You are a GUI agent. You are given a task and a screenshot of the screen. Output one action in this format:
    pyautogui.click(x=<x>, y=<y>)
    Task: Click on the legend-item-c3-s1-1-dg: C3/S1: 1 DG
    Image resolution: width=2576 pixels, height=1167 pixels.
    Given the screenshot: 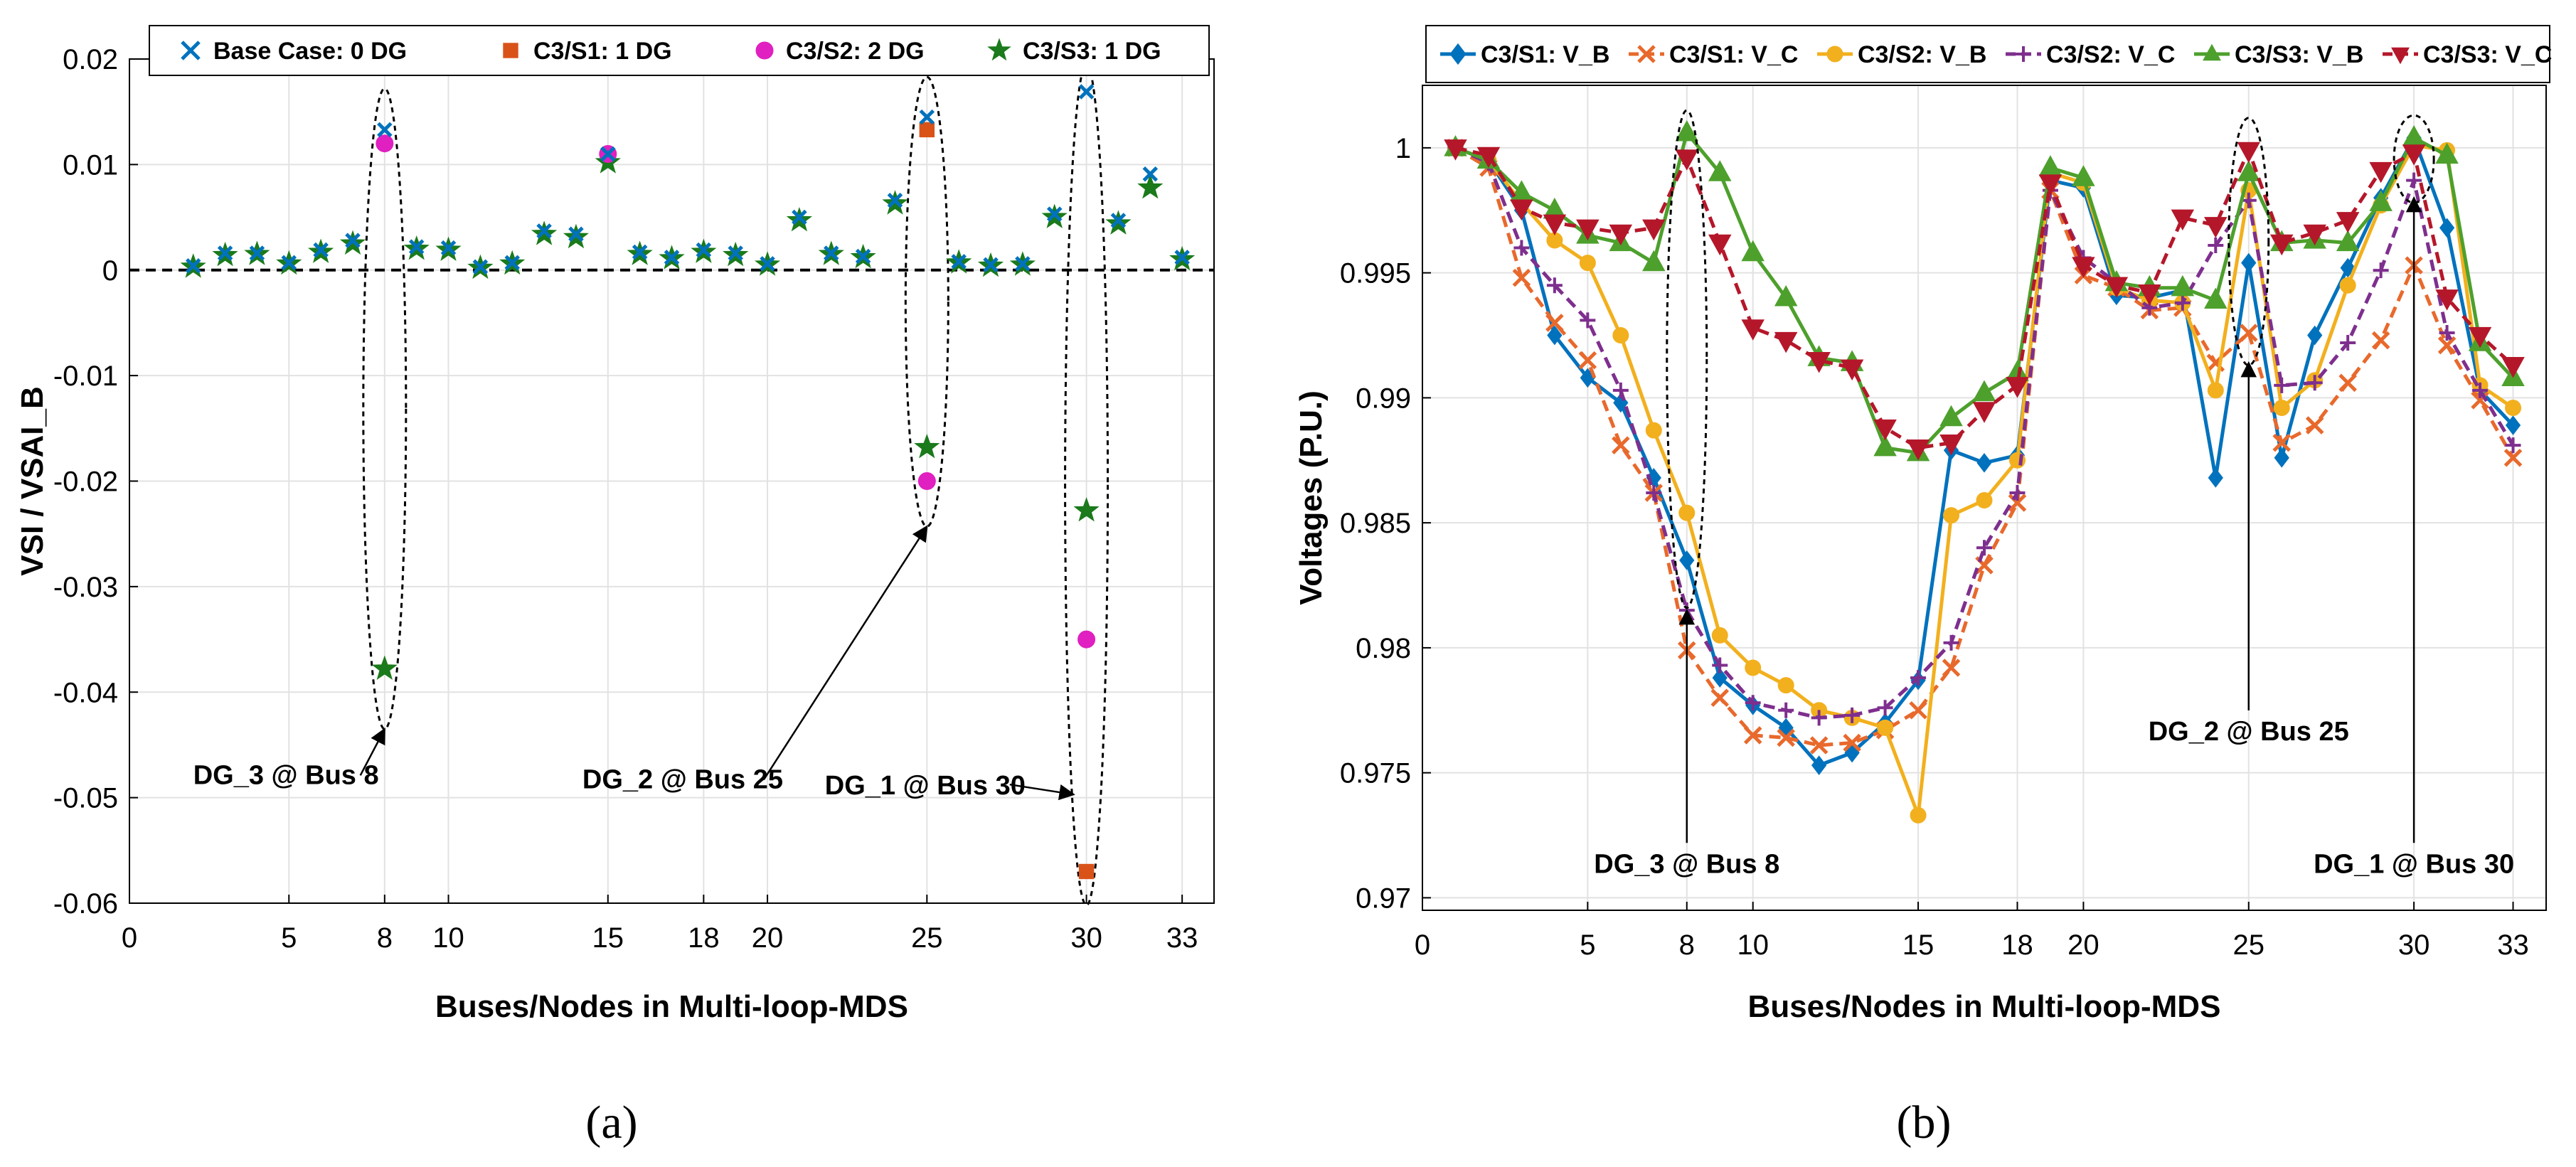 What is the action you would take?
    pyautogui.click(x=587, y=51)
    